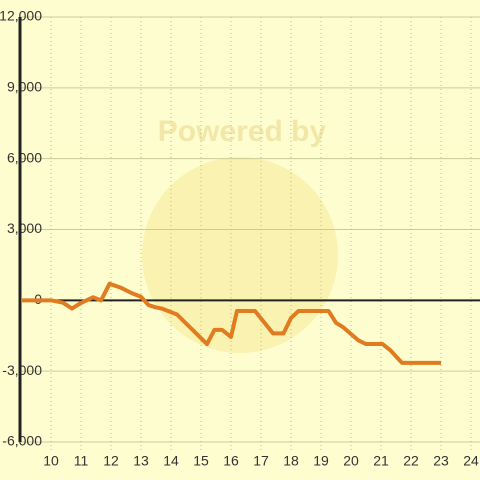 The image size is (480, 480). I want to click on x-tick-label: 15, so click(201, 461).